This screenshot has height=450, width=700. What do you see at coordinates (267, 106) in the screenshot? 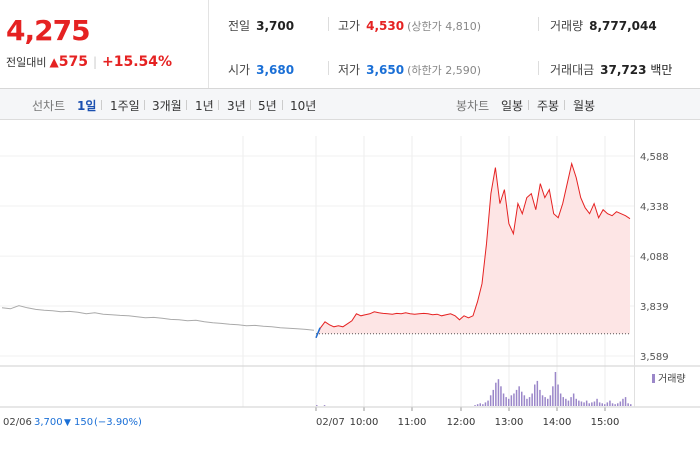
I see `period-5y: 5년` at bounding box center [267, 106].